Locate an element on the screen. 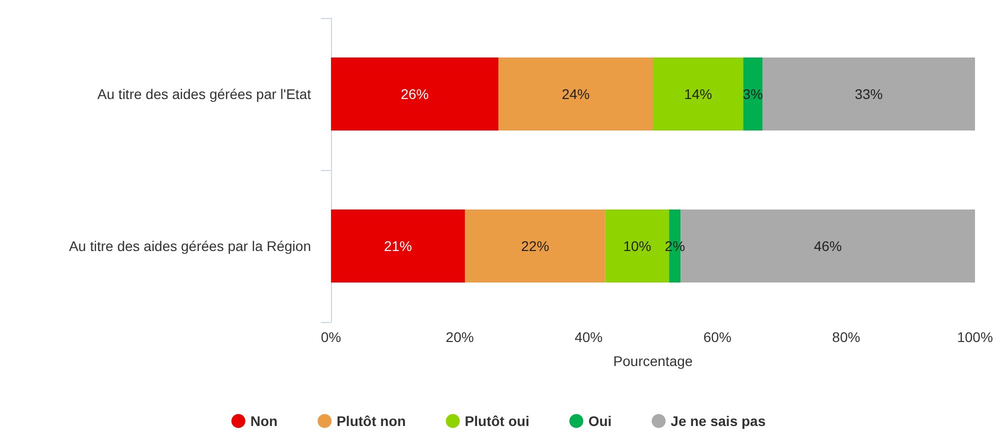  data-label: 21% is located at coordinates (398, 246).